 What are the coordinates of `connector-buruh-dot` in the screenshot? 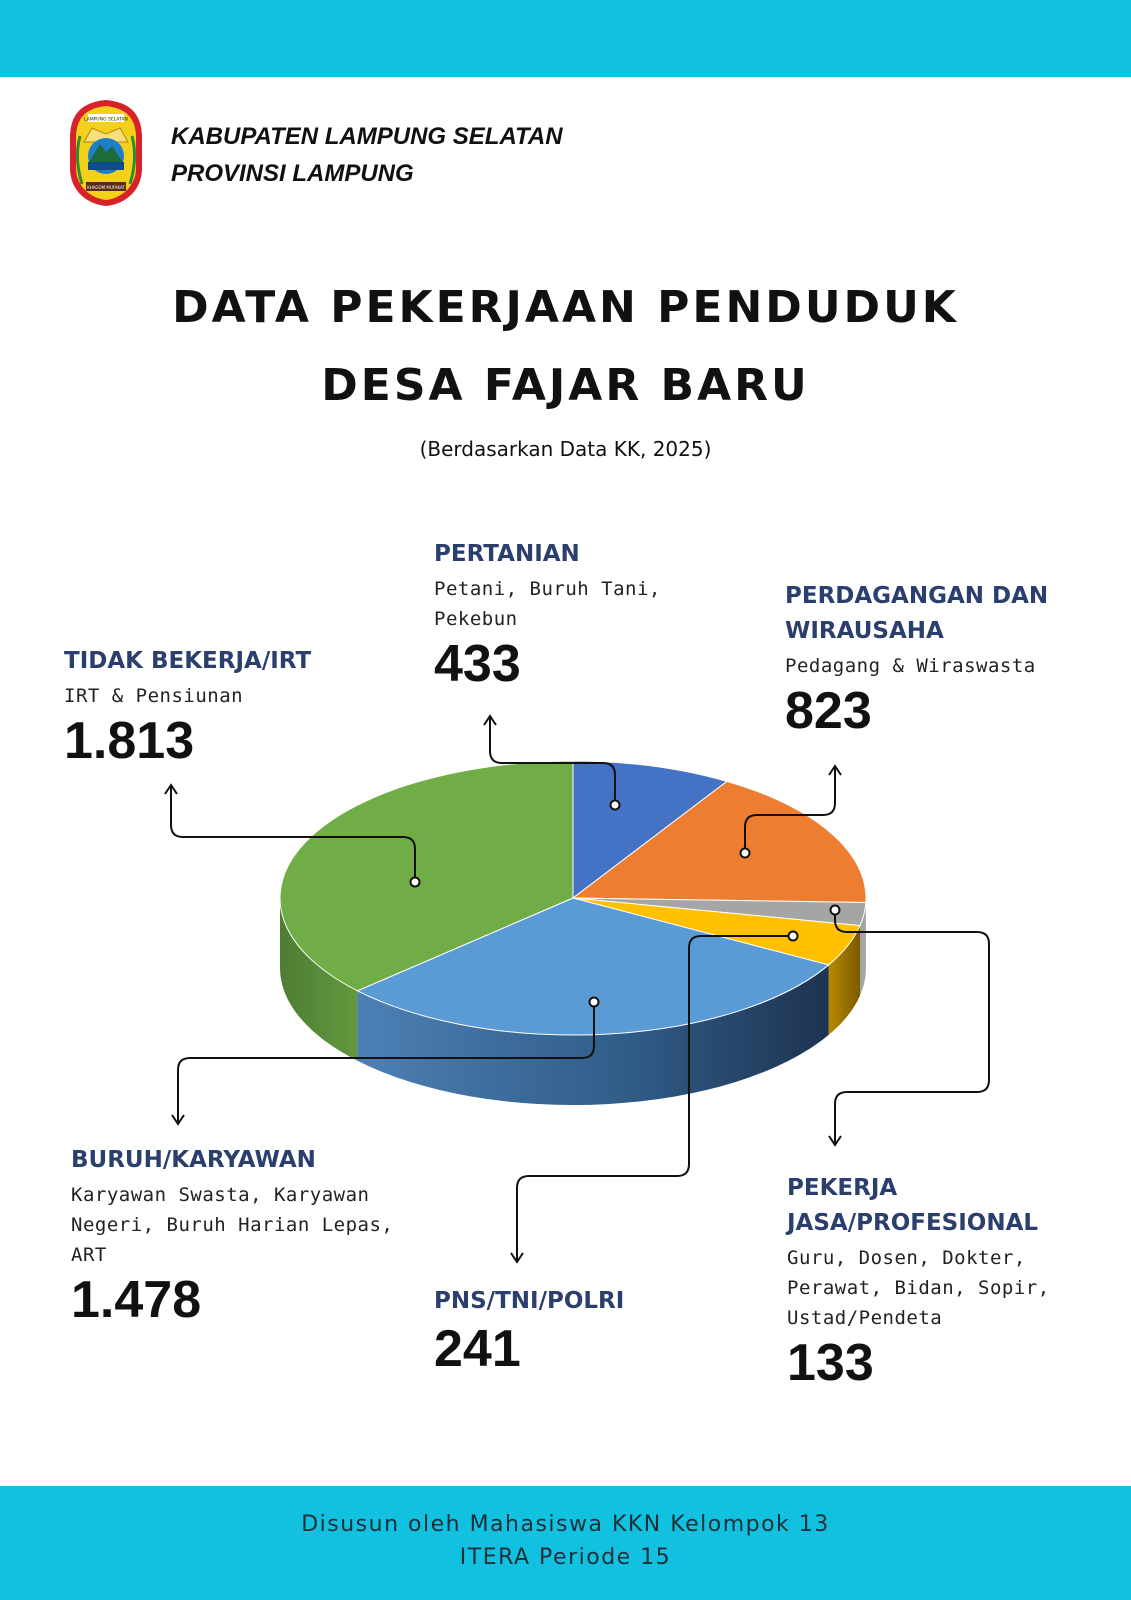 It's located at (594, 1002).